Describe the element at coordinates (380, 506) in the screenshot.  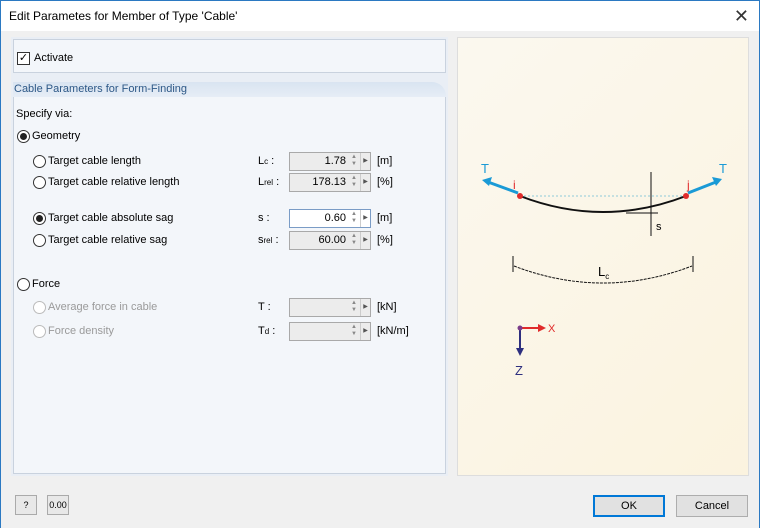
I see `footer: ? 0.00 OK Cancel` at that location.